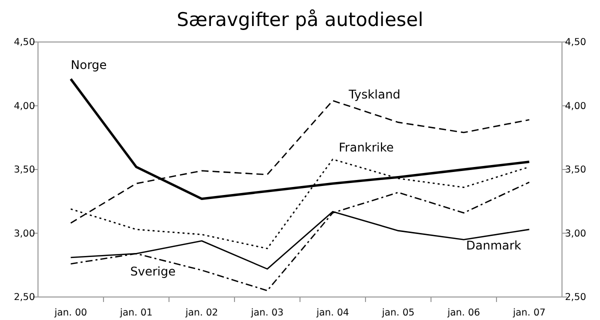 The height and width of the screenshot is (320, 600). What do you see at coordinates (463, 313) in the screenshot?
I see `x-tick-label: jan. 06` at bounding box center [463, 313].